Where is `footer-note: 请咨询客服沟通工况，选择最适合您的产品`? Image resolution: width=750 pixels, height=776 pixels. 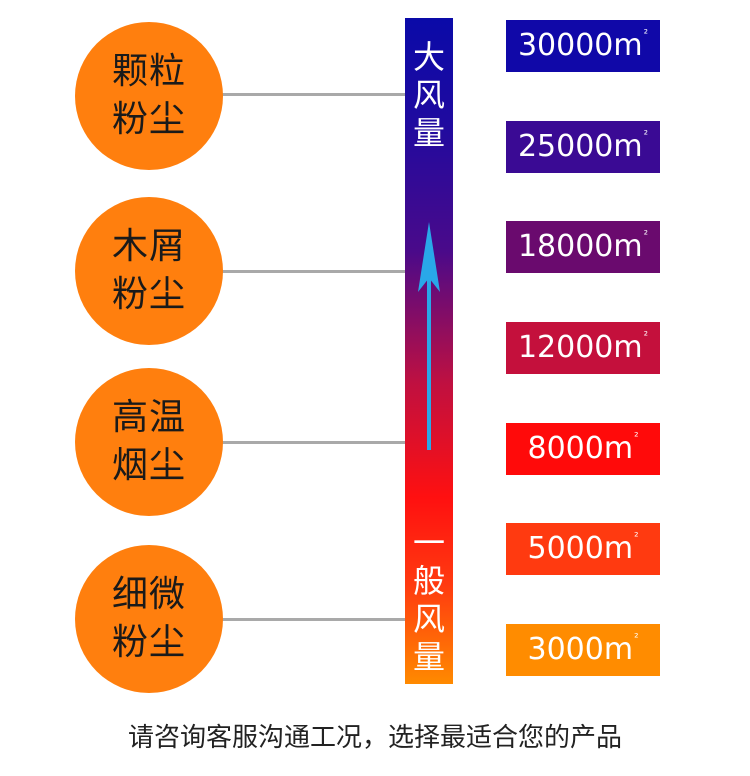 footer-note: 请咨询客服沟通工况，选择最适合您的产品 is located at coordinates (374, 738).